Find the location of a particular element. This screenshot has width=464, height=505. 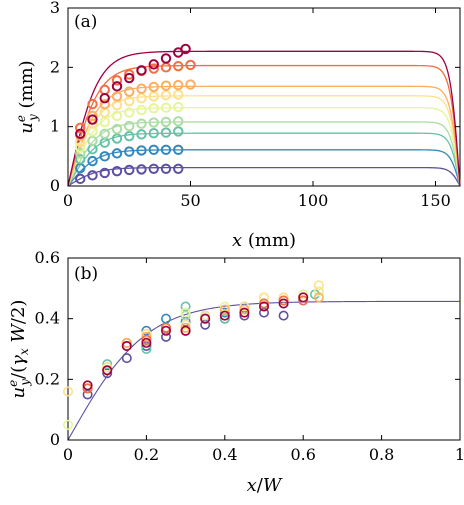

panel-b-xtick-label: 0.4 is located at coordinates (224, 454).